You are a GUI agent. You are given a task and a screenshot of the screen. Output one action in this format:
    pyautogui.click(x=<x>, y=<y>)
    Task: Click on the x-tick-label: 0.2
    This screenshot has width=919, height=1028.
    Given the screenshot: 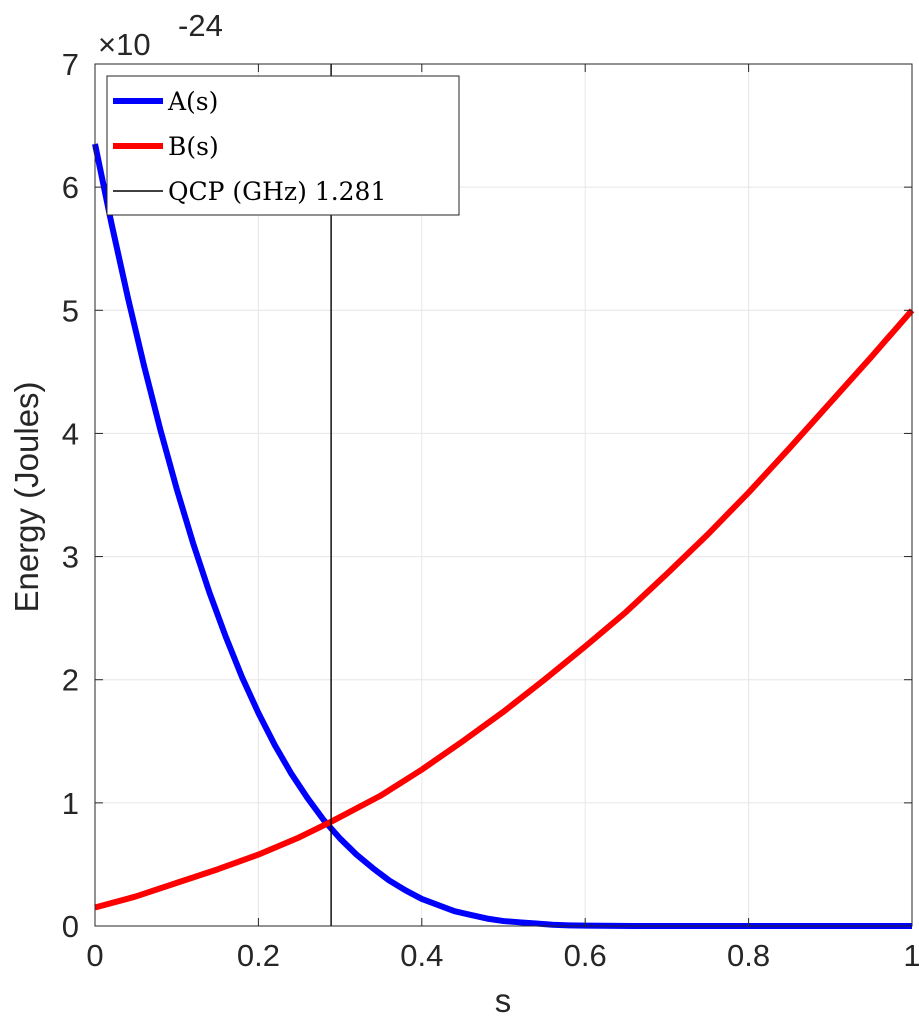 What is the action you would take?
    pyautogui.click(x=258, y=955)
    